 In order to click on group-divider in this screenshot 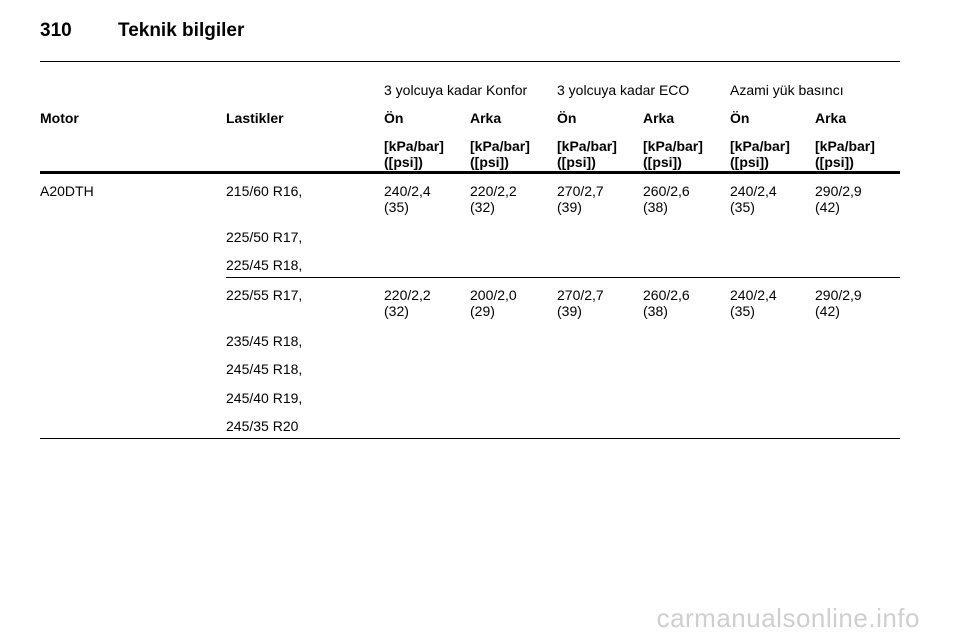, I will do `click(563, 277)`.